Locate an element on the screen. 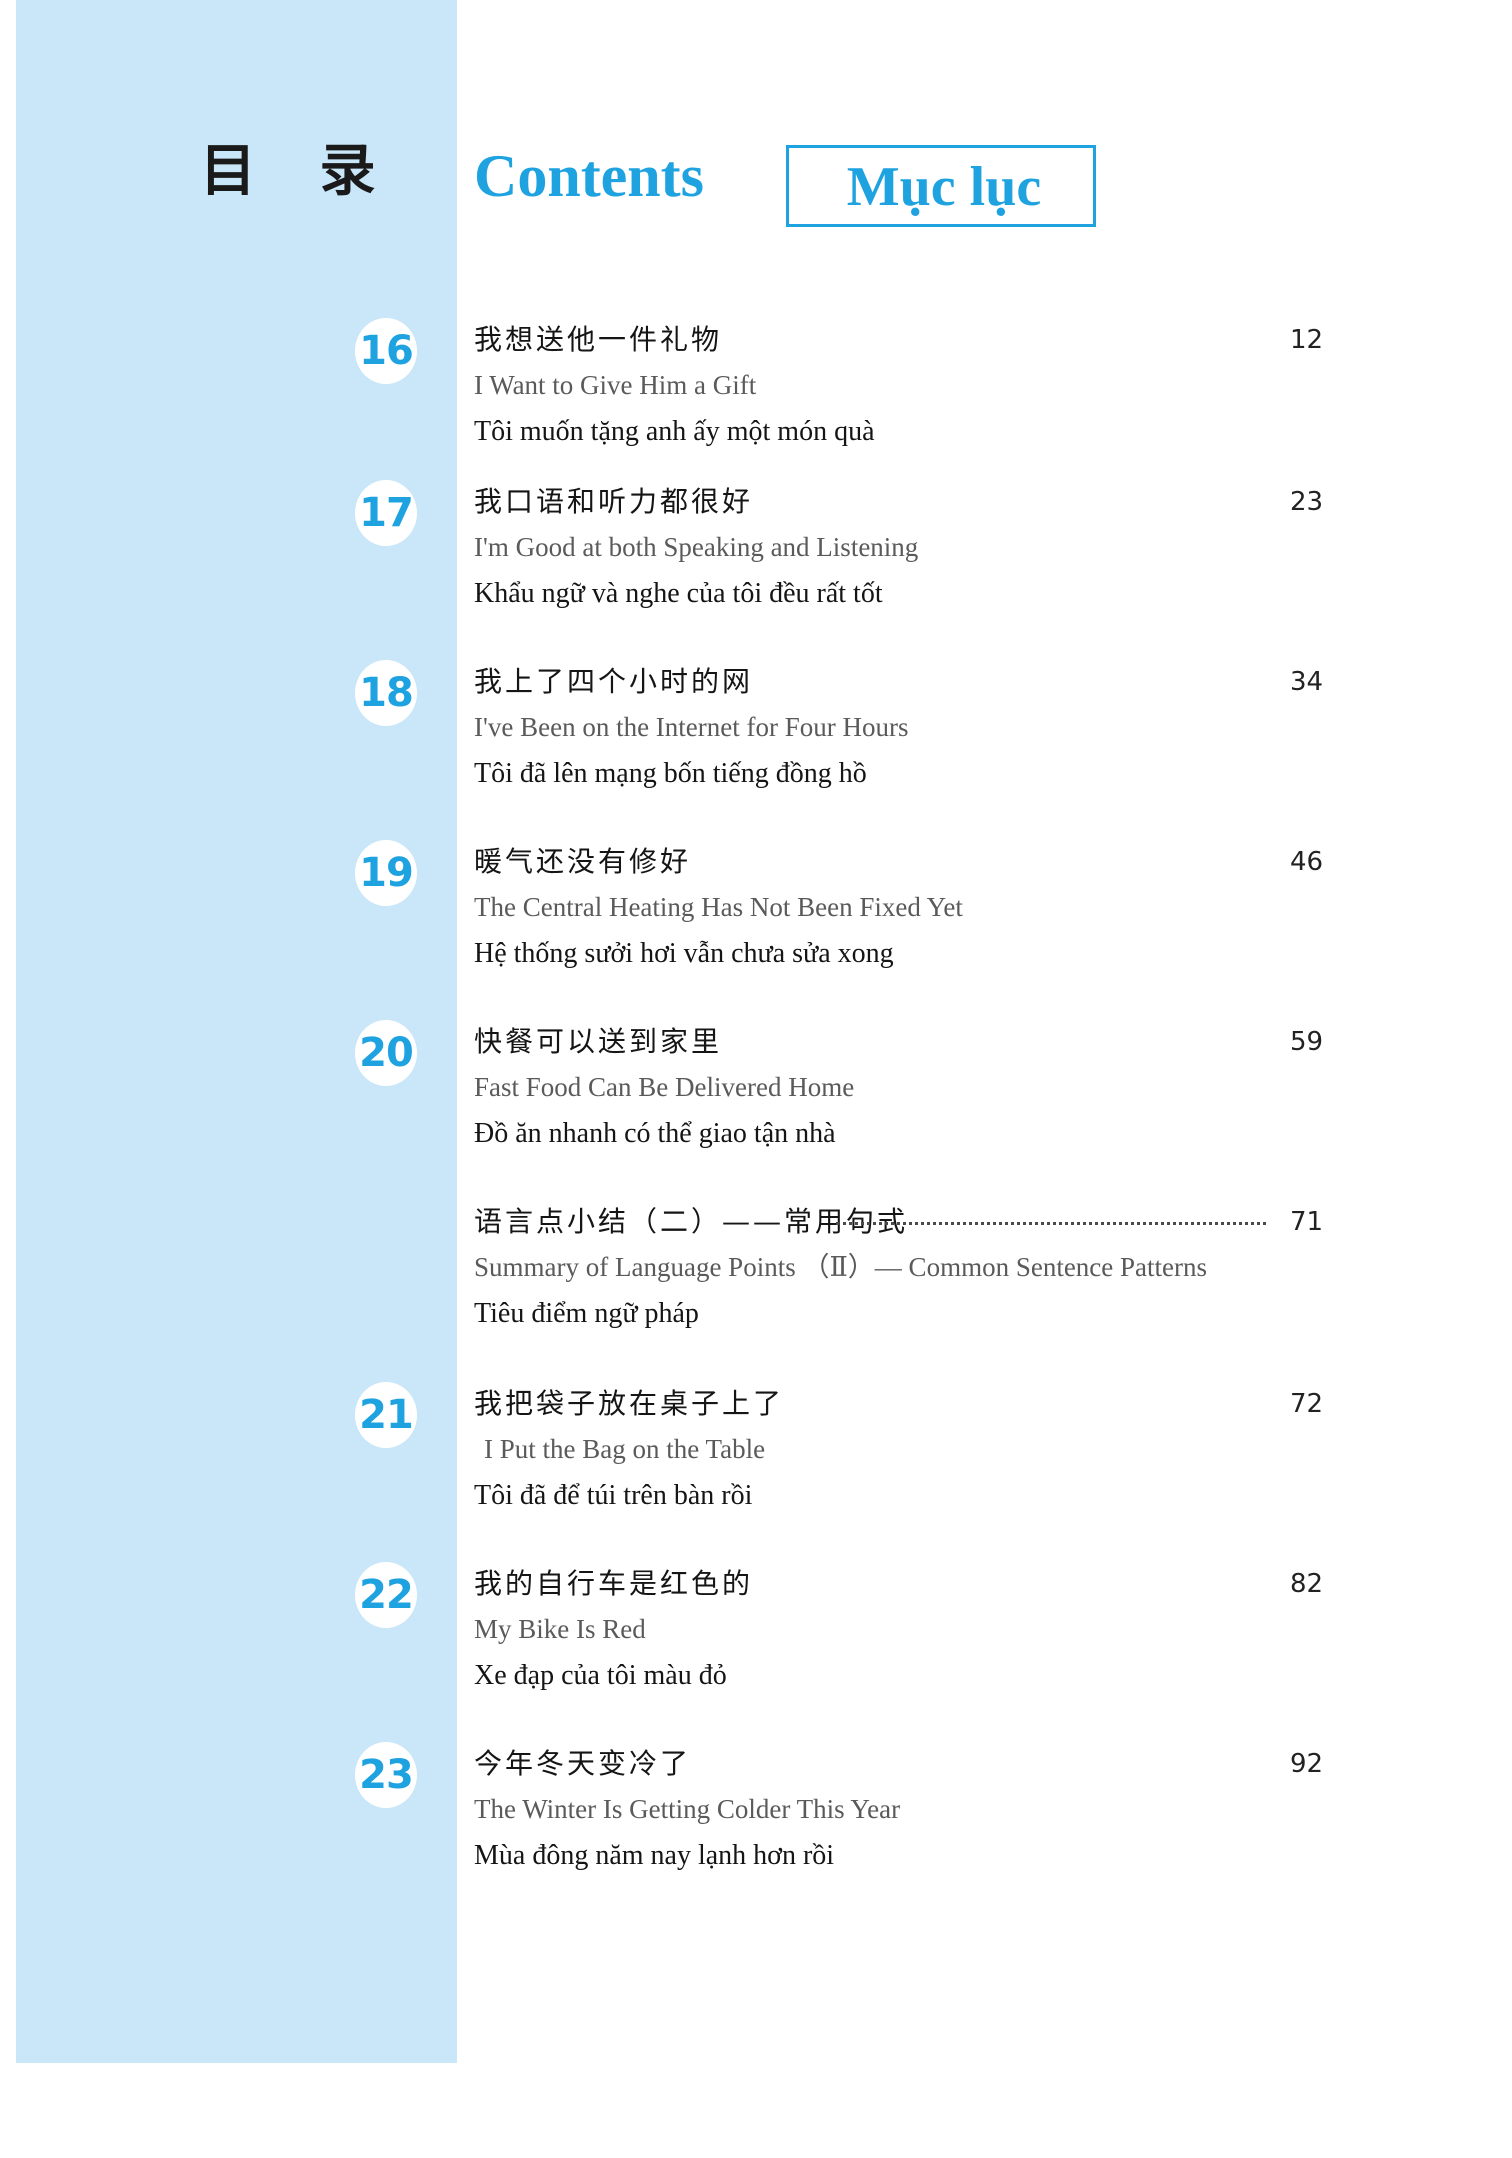 The image size is (1512, 2158). entry-page-number: 59 is located at coordinates (1307, 1042).